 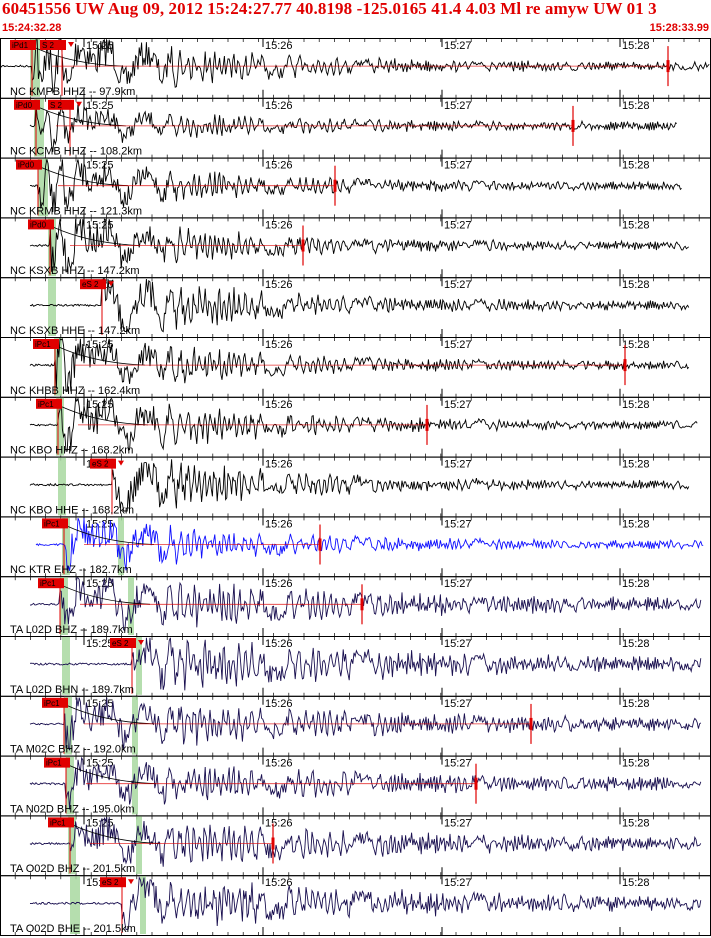 What do you see at coordinates (32, 28) in the screenshot?
I see `start-time: 15:24:32.28` at bounding box center [32, 28].